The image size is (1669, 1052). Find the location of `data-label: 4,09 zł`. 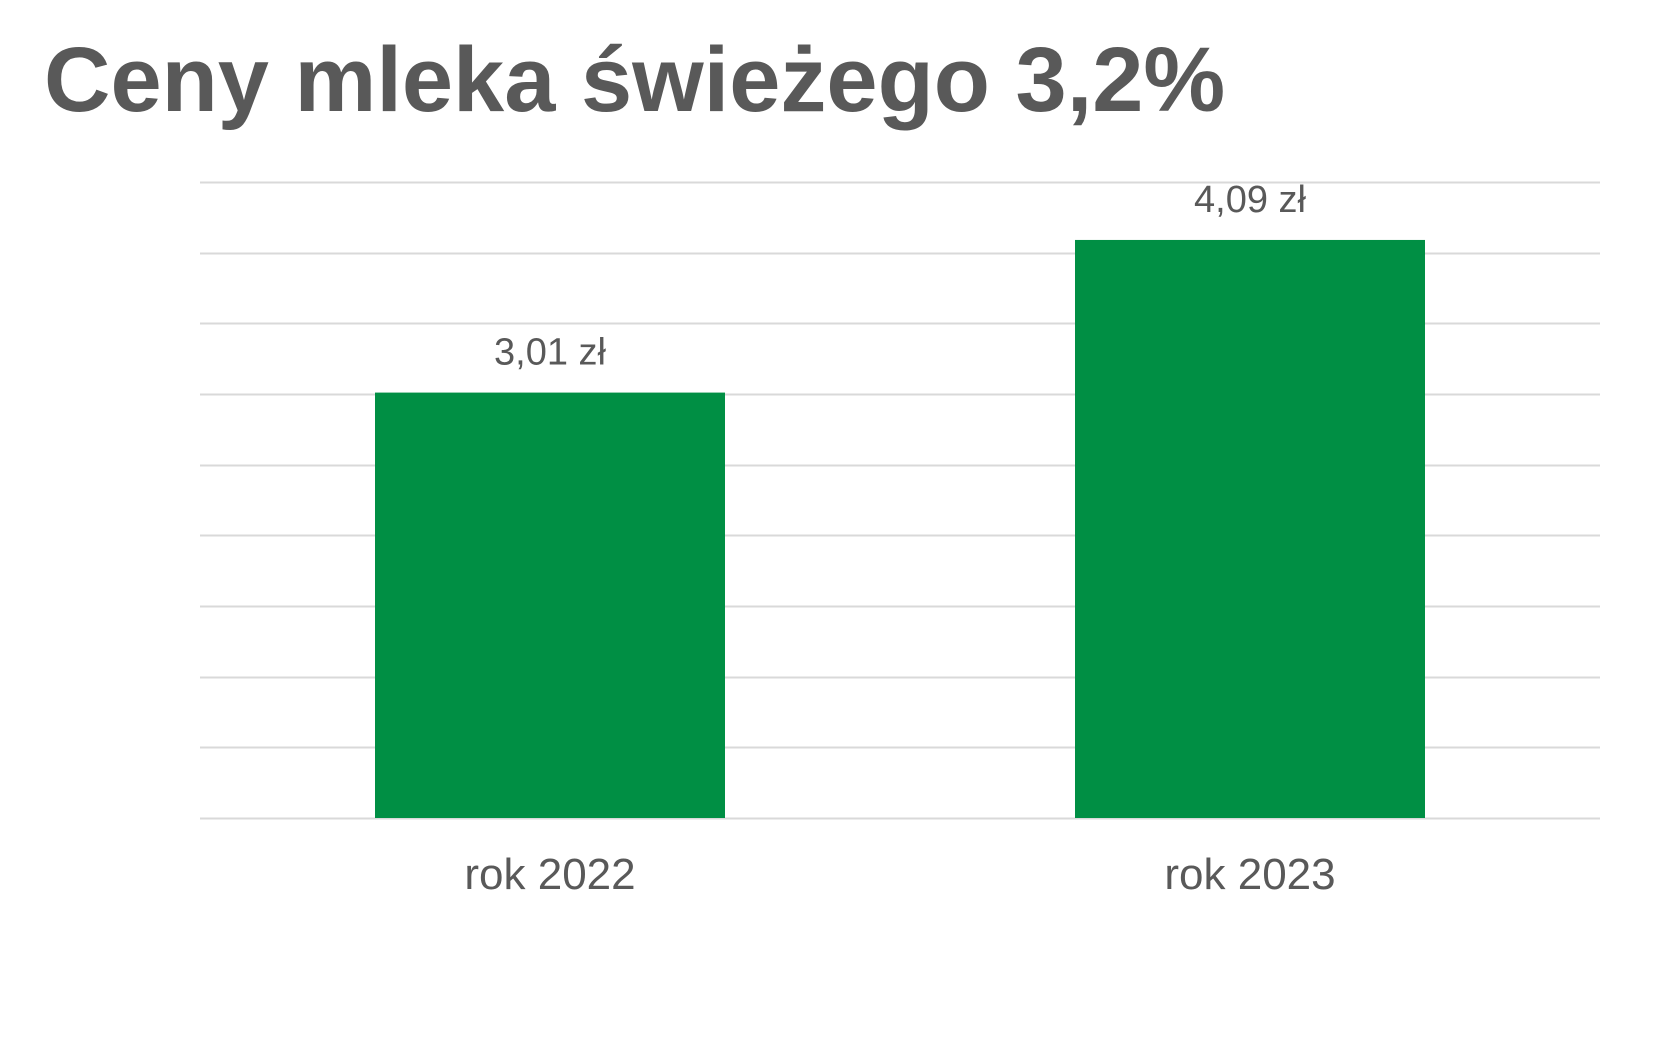

data-label: 4,09 zł is located at coordinates (1250, 200).